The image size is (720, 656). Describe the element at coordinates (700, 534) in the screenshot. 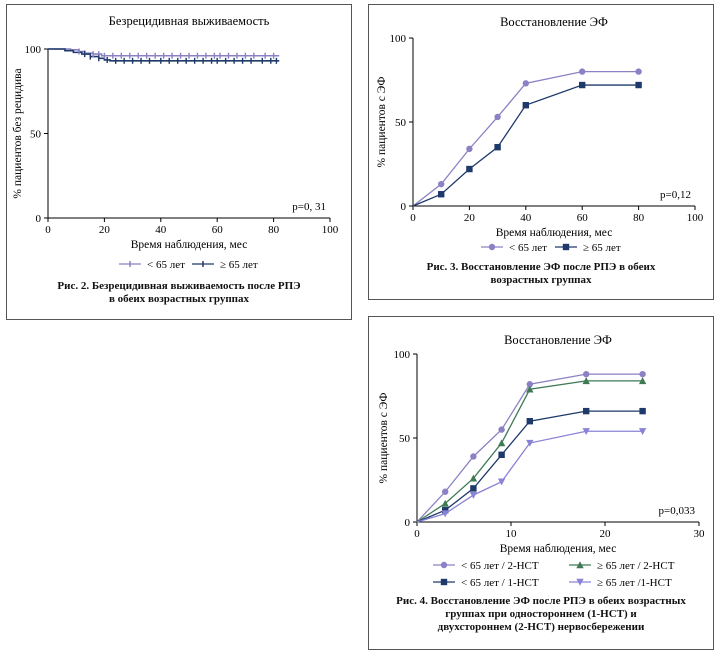

I see `x-tick-label: 30` at that location.